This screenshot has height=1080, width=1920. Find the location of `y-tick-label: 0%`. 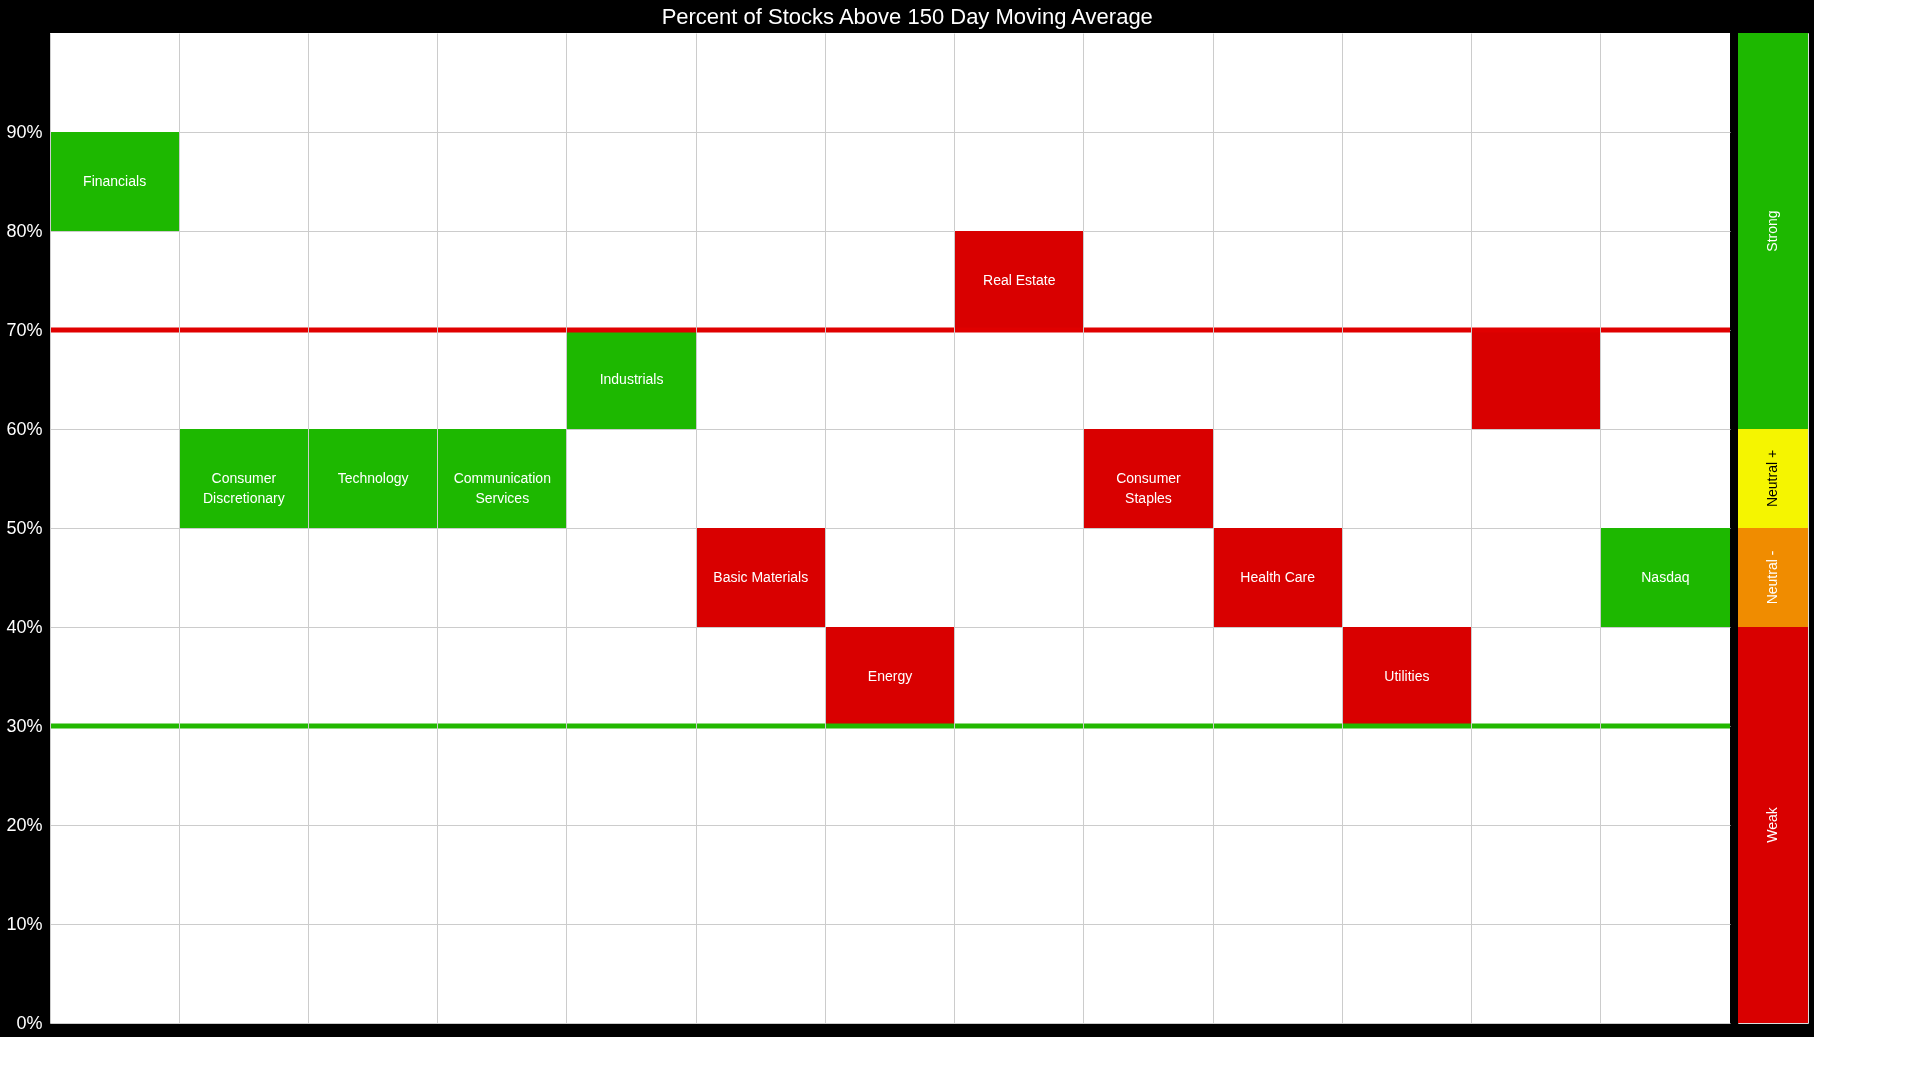

y-tick-label: 0% is located at coordinates (29, 1022).